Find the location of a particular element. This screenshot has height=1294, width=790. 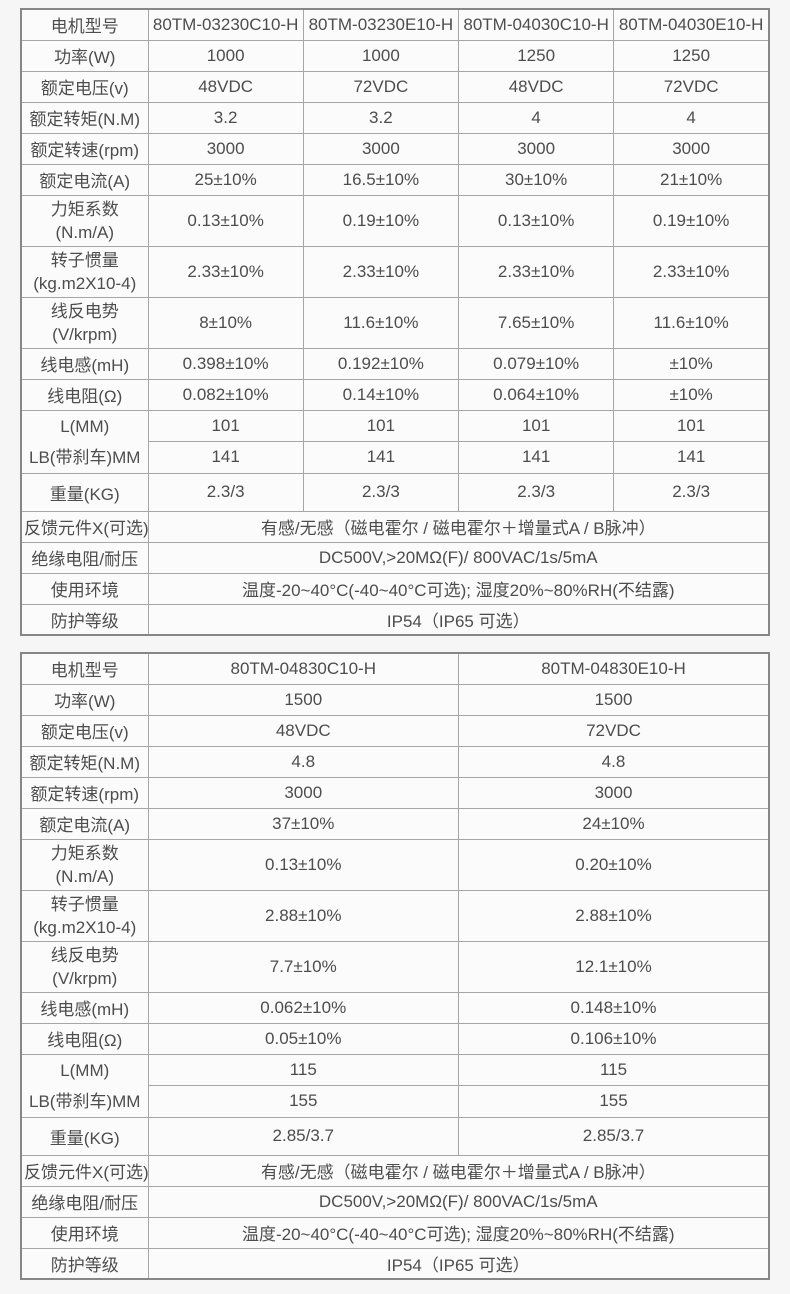

spec-row-power: 功率(W) 1000 1000 1250 1250 is located at coordinates (395, 55).